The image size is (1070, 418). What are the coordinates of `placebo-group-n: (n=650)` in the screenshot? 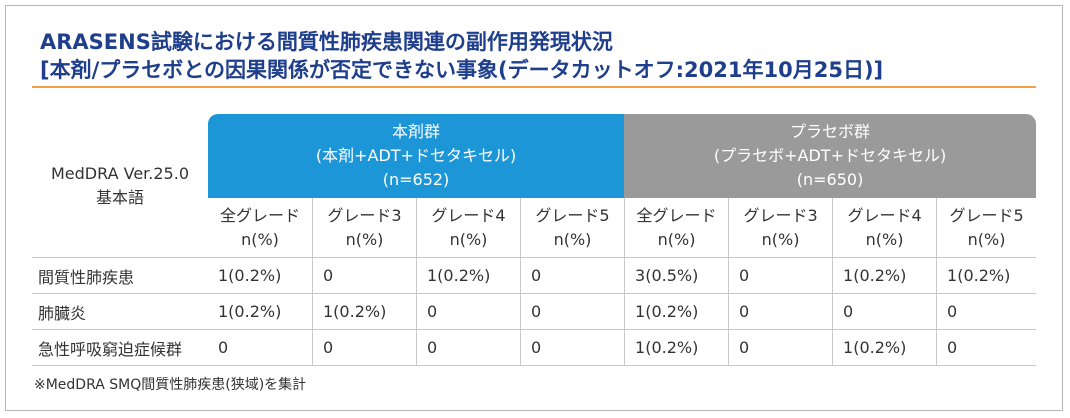 It's located at (830, 179).